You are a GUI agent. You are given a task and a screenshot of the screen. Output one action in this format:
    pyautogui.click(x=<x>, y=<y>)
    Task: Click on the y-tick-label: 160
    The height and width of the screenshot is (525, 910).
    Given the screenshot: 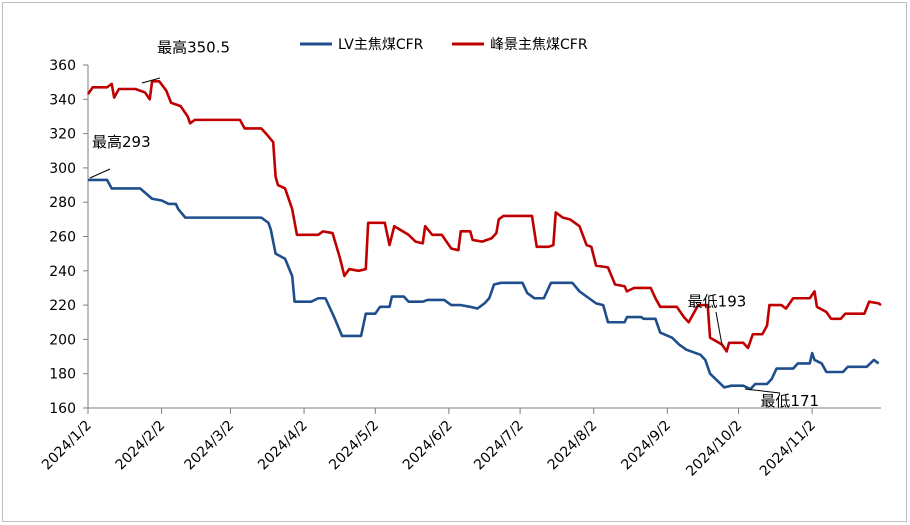 What is the action you would take?
    pyautogui.click(x=62, y=409)
    